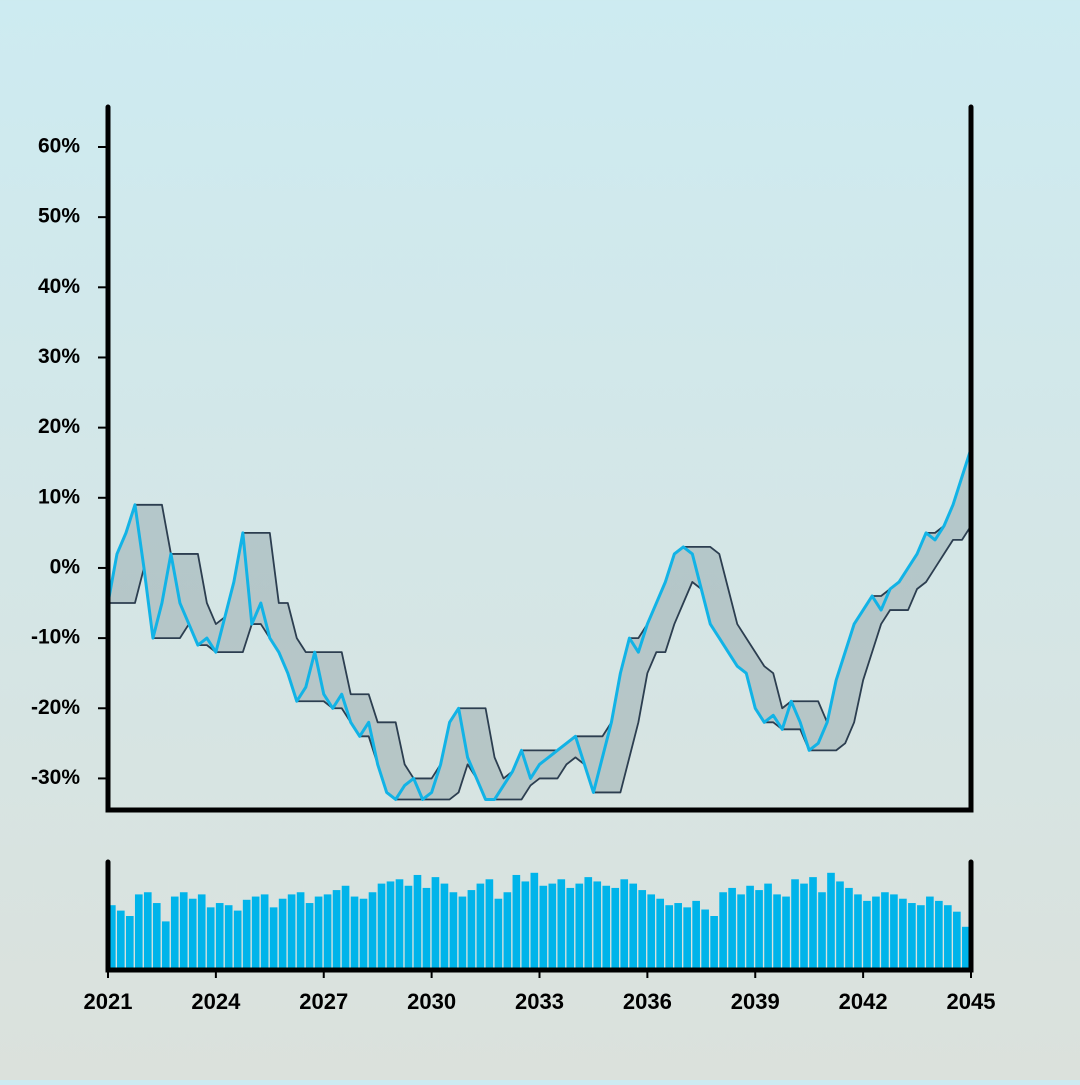 The width and height of the screenshot is (1080, 1085). I want to click on x-tick-label: 2021, so click(108, 1001).